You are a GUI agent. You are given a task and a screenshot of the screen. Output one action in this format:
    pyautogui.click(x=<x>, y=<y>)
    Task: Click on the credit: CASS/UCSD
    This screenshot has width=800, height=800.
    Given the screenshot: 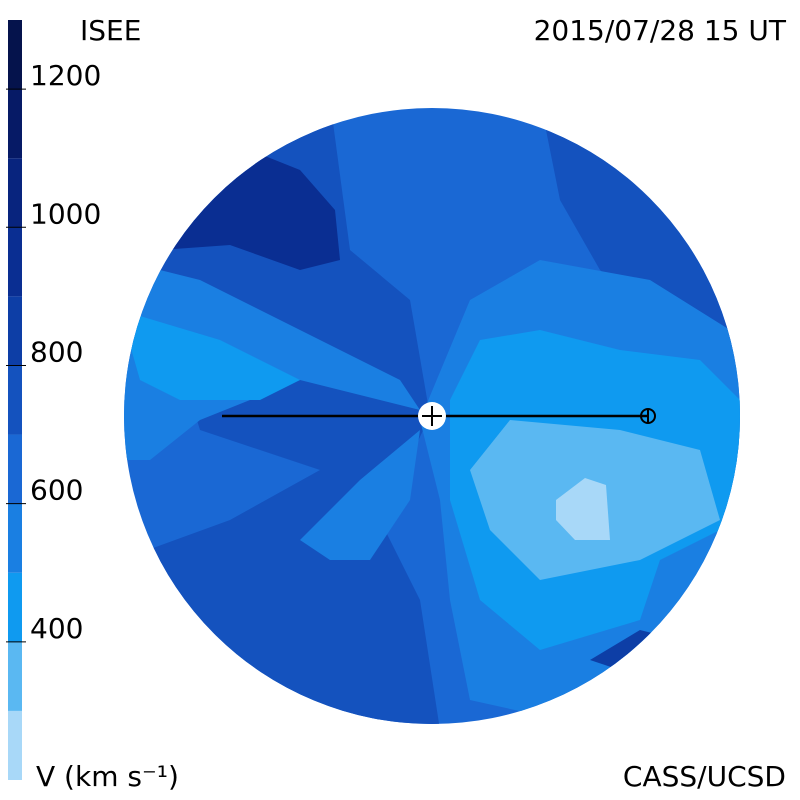 What is the action you would take?
    pyautogui.click(x=704, y=776)
    